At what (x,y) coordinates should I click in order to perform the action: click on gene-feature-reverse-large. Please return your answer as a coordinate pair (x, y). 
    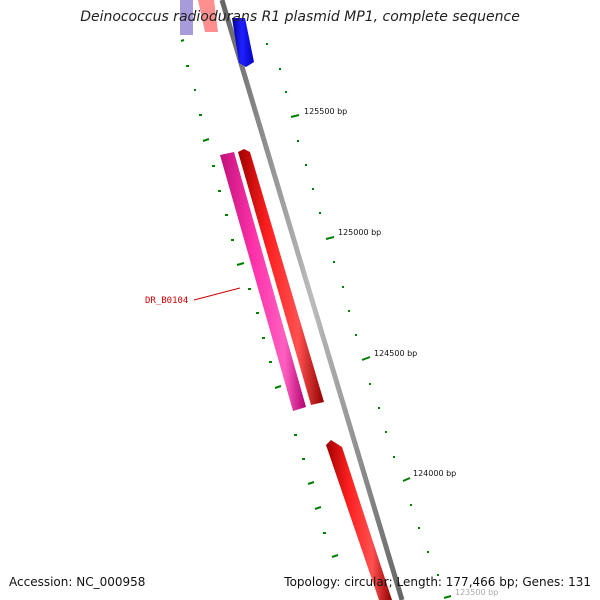
    Looking at the image, I should click on (263, 281).